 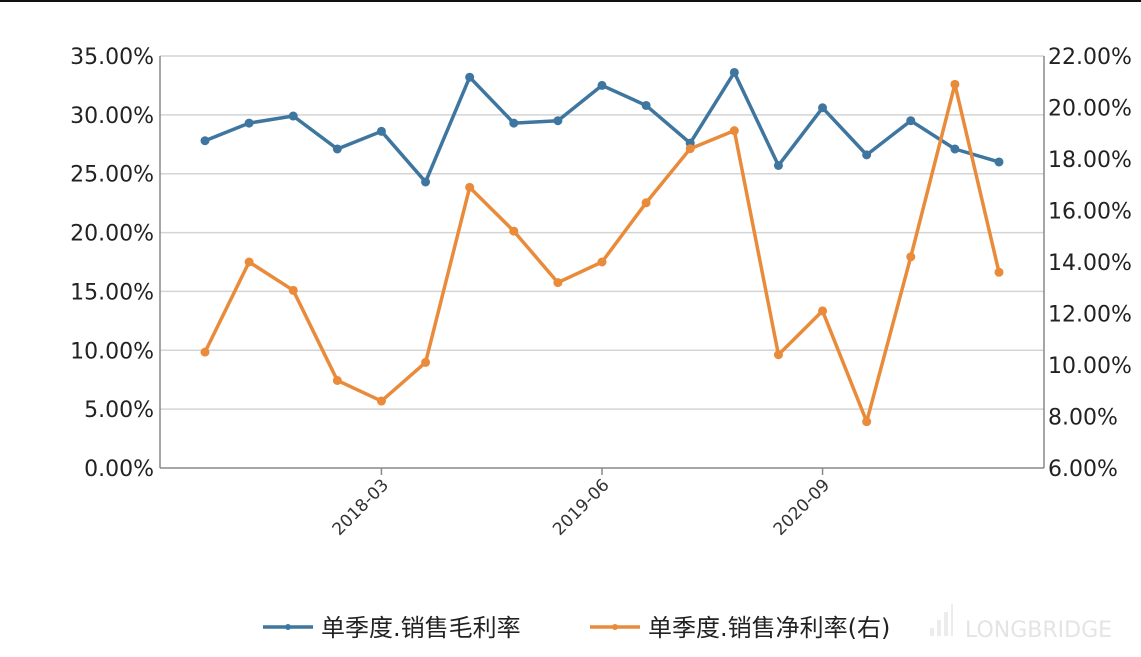 I want to click on x-tick-label: 2018-03, so click(x=361, y=507).